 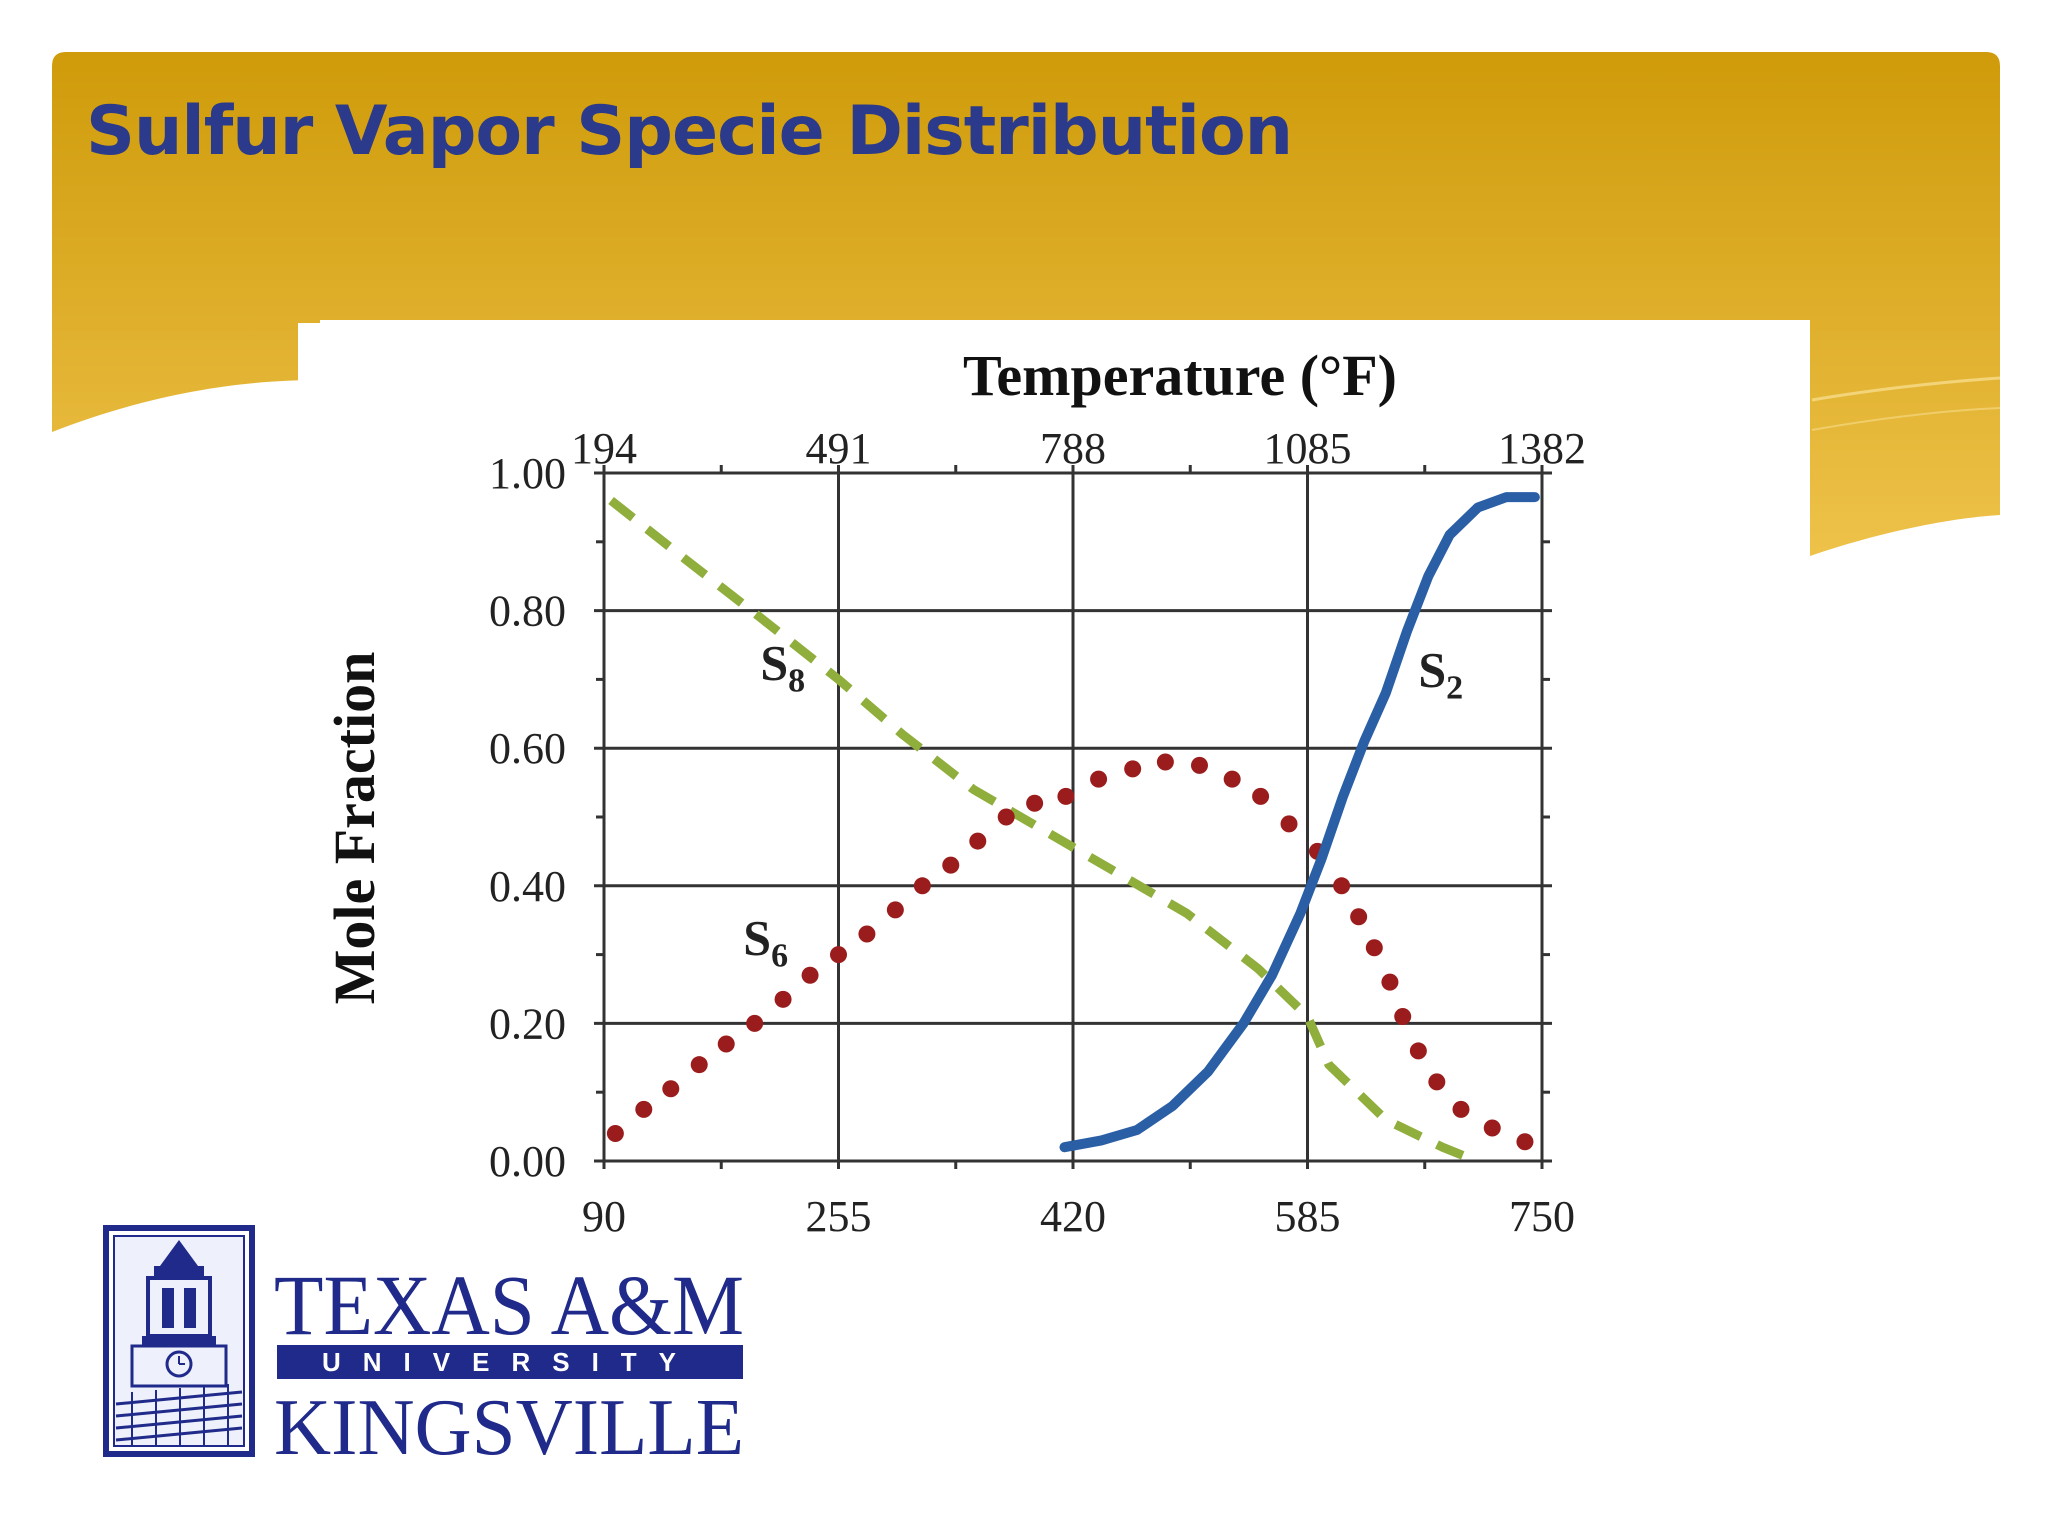 What do you see at coordinates (1308, 1216) in the screenshot?
I see `x-tick-label: 585` at bounding box center [1308, 1216].